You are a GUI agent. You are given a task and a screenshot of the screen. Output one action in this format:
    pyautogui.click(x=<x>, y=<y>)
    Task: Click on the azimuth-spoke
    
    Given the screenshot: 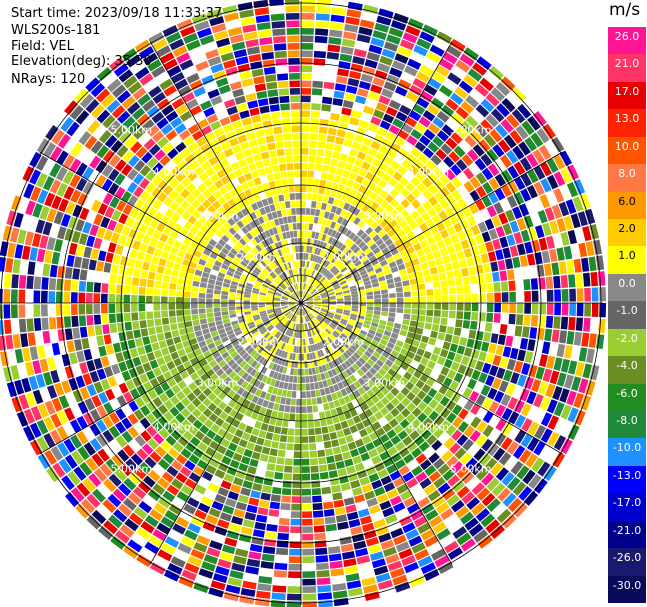 What is the action you would take?
    pyautogui.click(x=376, y=433)
    